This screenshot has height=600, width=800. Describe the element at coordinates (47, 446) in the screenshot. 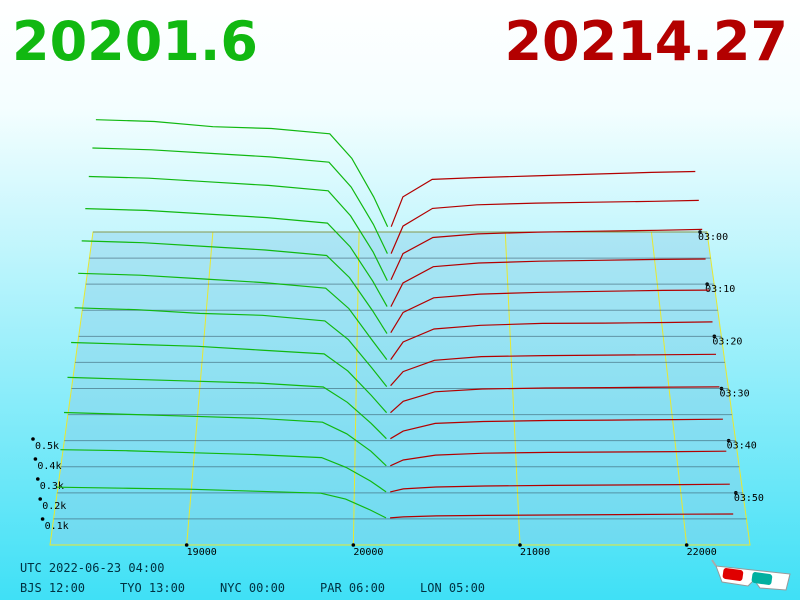

I see `depth-tick-label: 0.5k` at that location.